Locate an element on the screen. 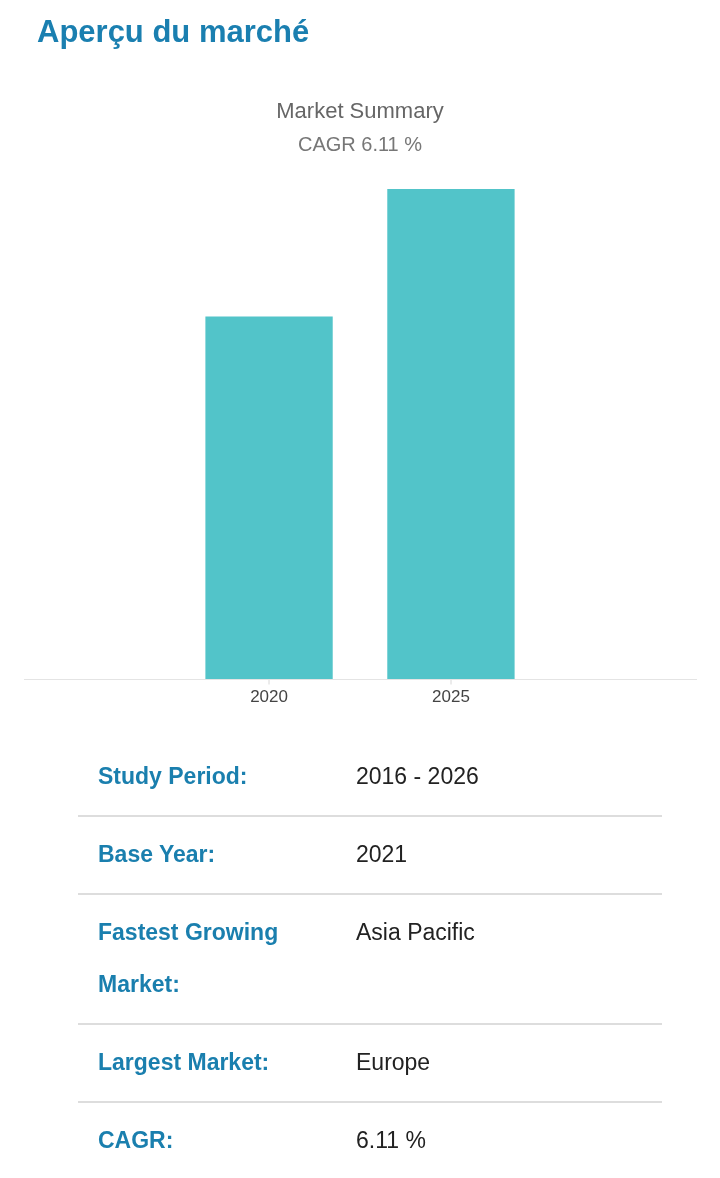 The width and height of the screenshot is (720, 1178). x-tick-label: 2025 is located at coordinates (451, 696).